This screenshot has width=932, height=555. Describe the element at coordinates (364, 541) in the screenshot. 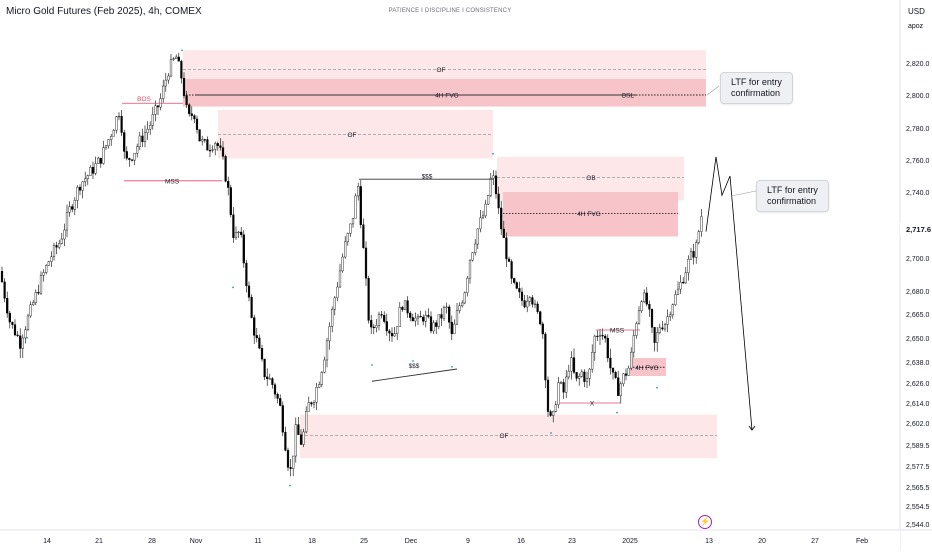

I see `x-tick-label: 25` at that location.